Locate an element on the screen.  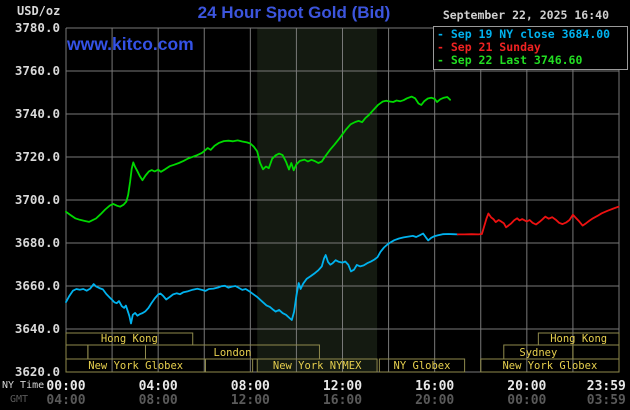
series-line-sep-21-sunday is located at coordinates (538, 220).